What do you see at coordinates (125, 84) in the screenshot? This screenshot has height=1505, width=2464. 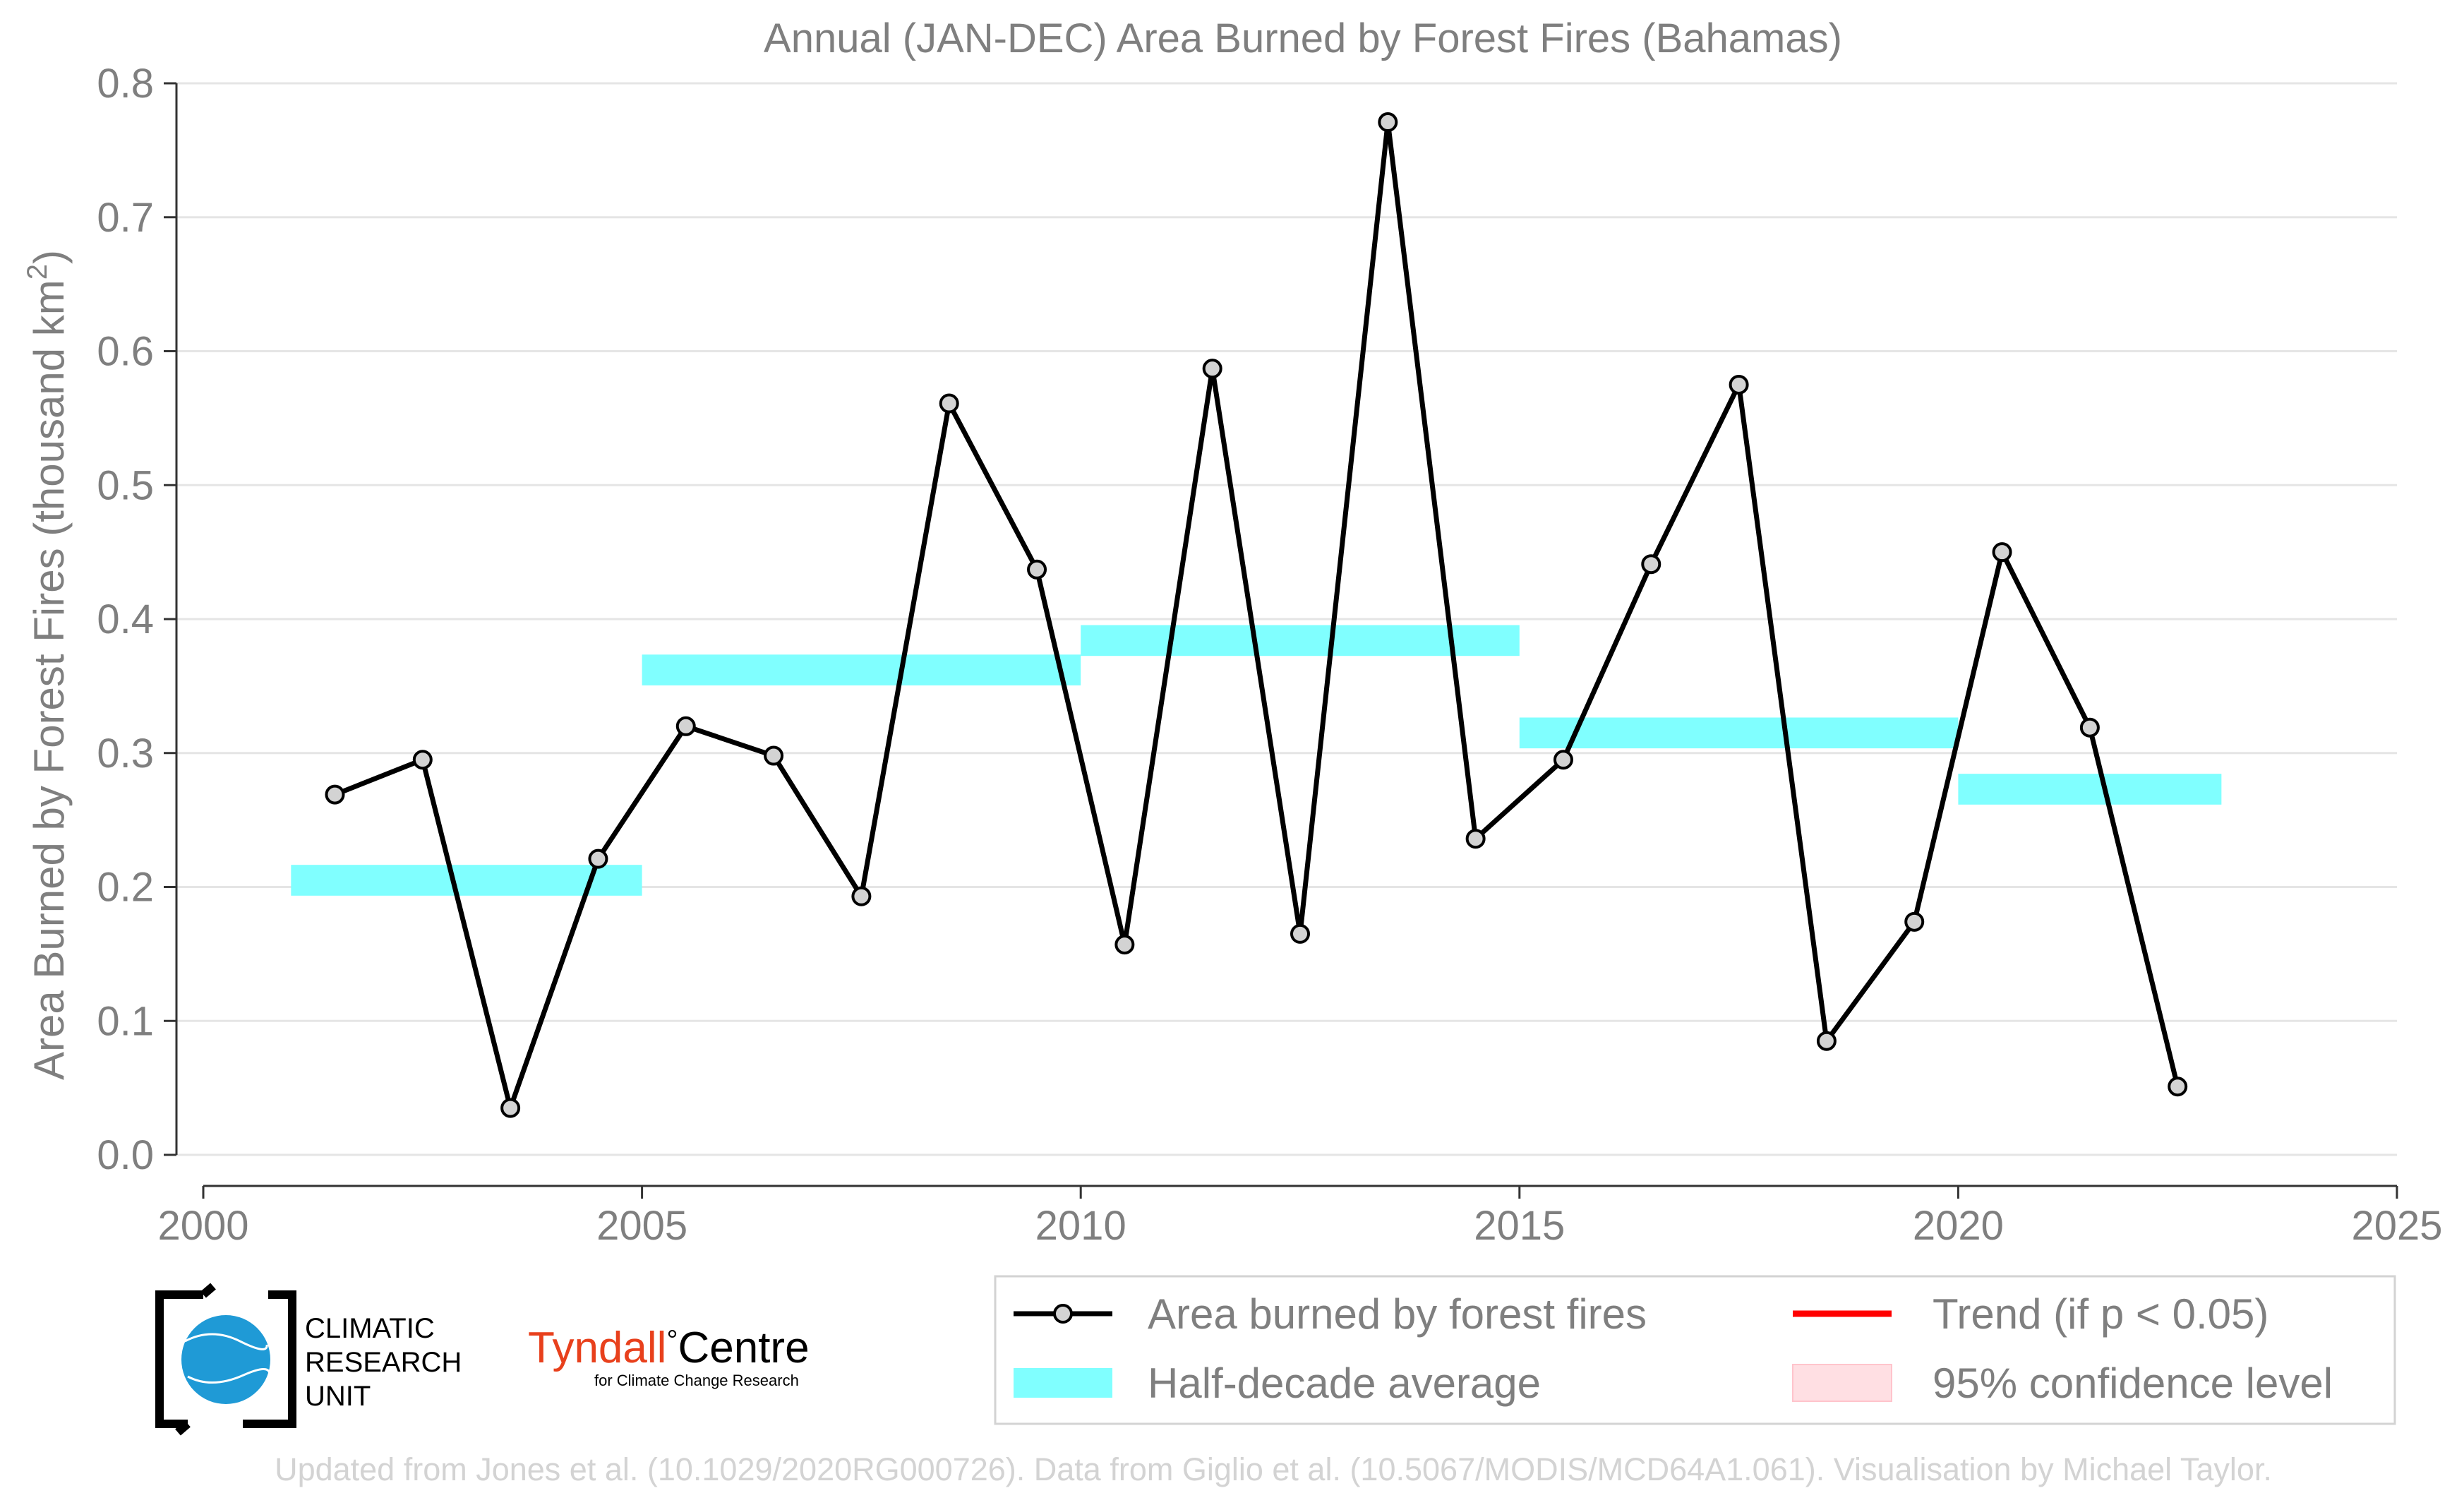 I see `y-tick-label: 0.8` at bounding box center [125, 84].